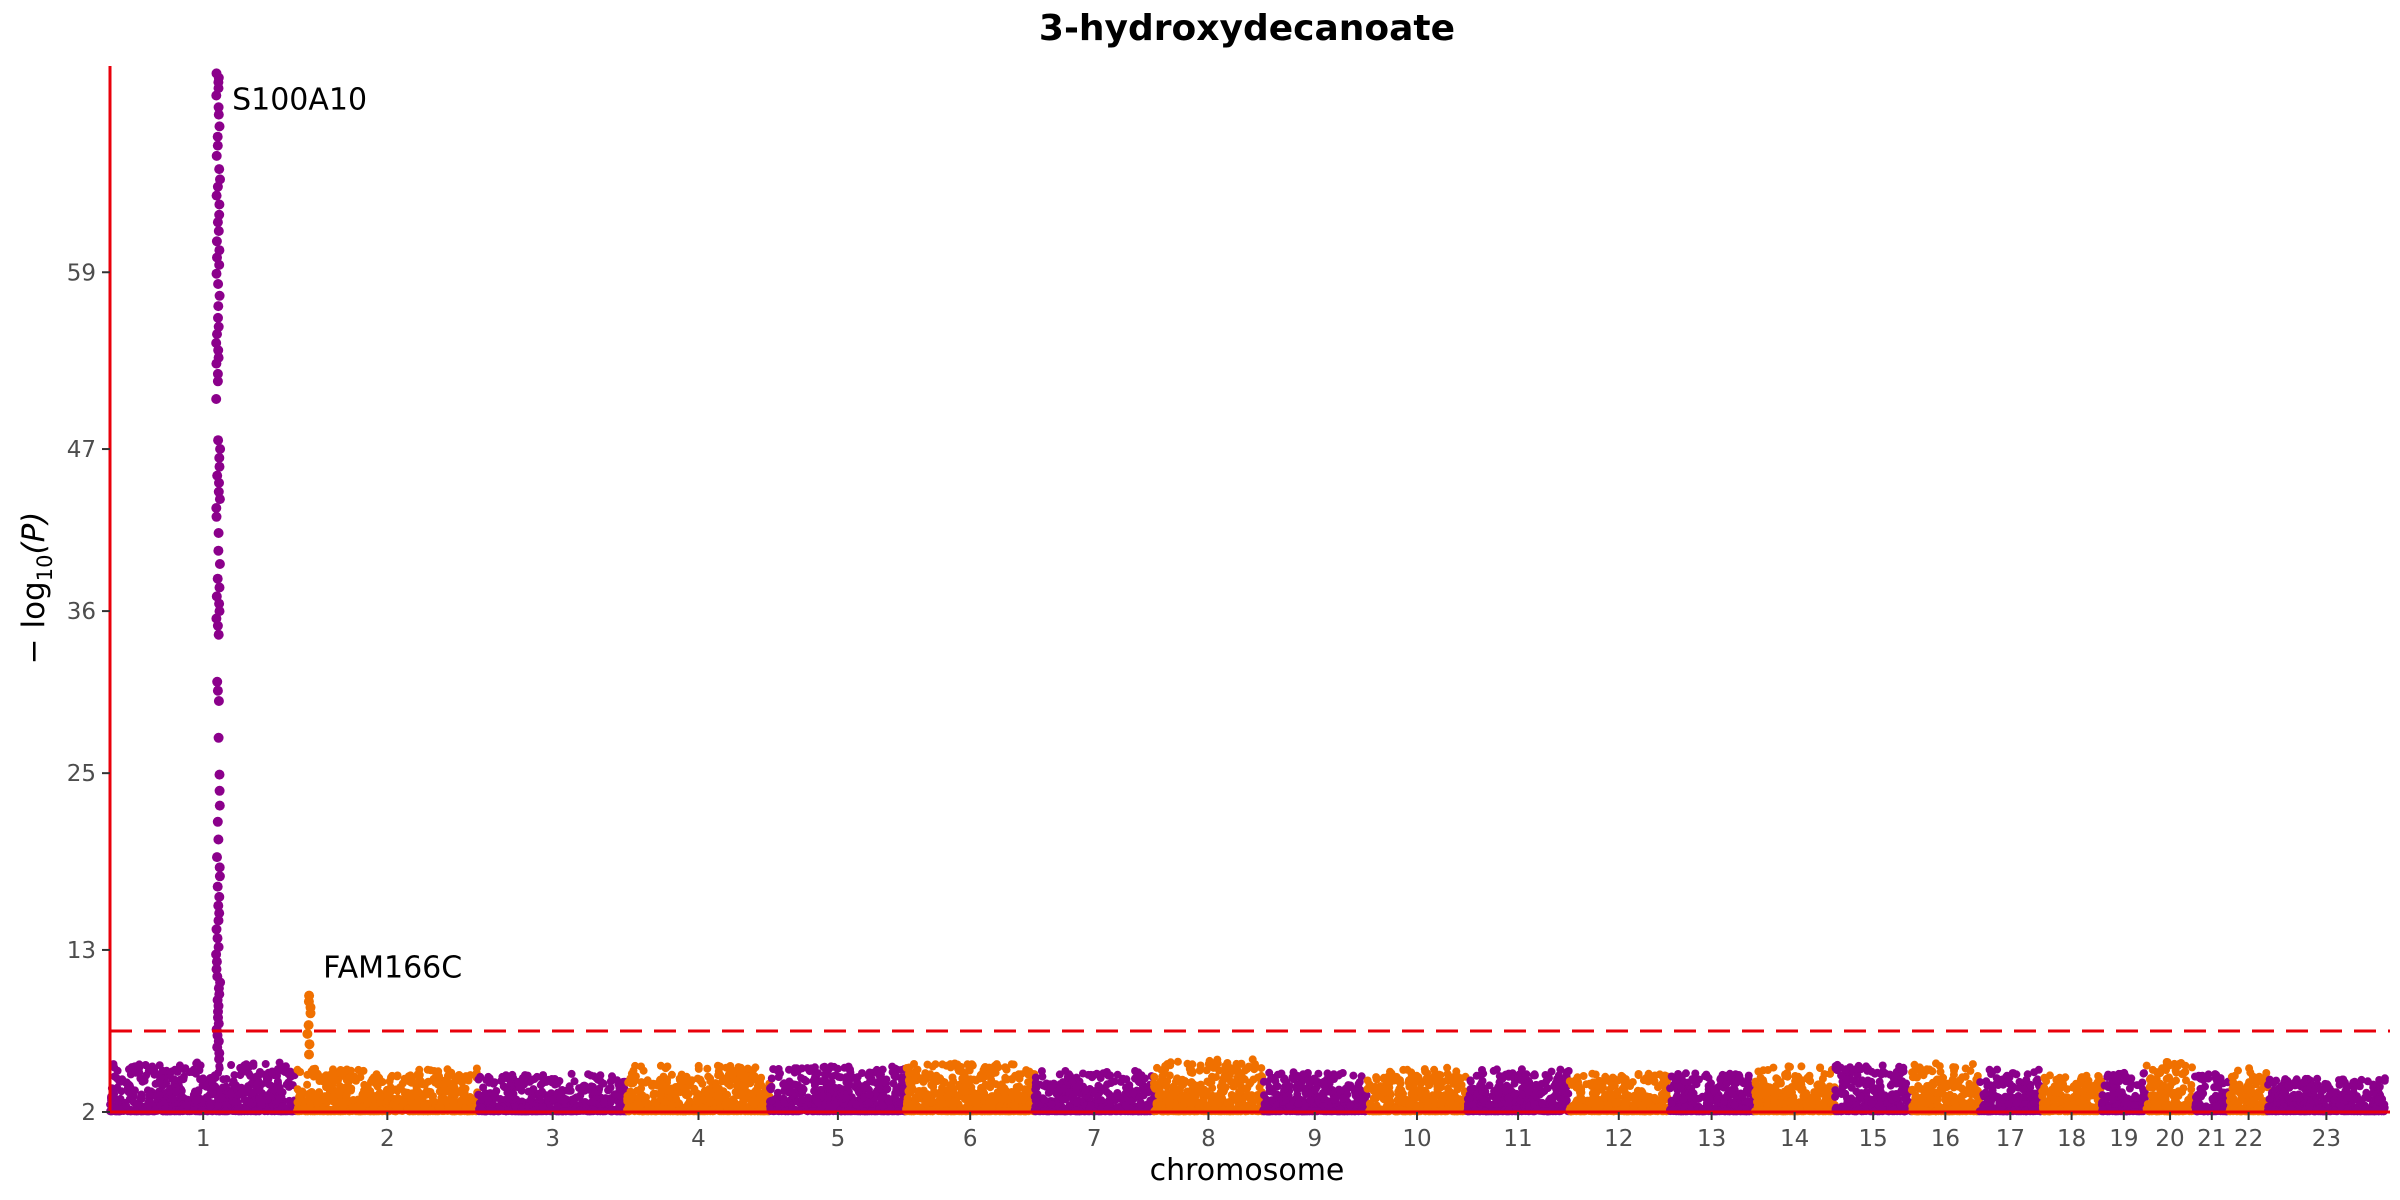  I want to click on chromosome-3-points, so click(552, 1092).